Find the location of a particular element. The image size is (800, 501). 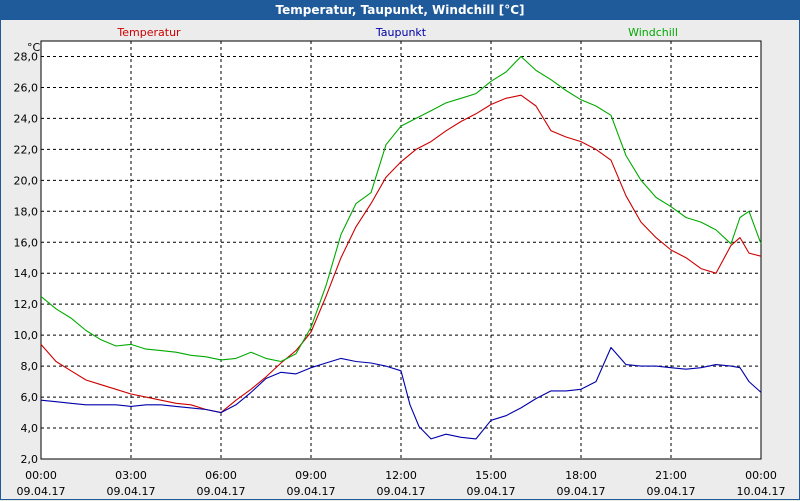

y-tick-label: 12,0 is located at coordinates (26, 304).